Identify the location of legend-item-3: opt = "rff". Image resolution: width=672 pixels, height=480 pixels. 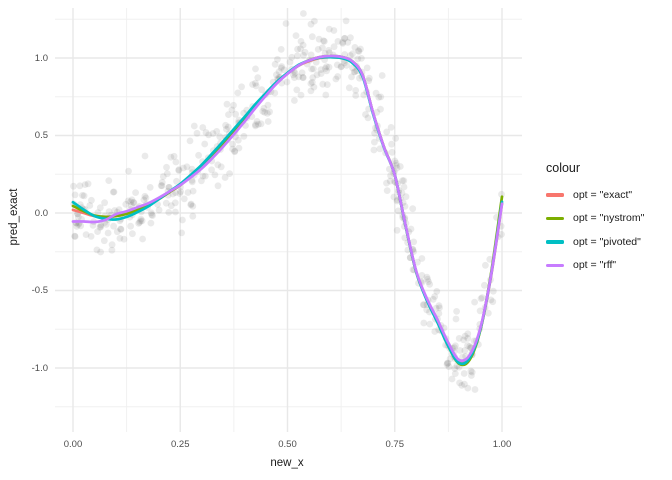
(595, 266).